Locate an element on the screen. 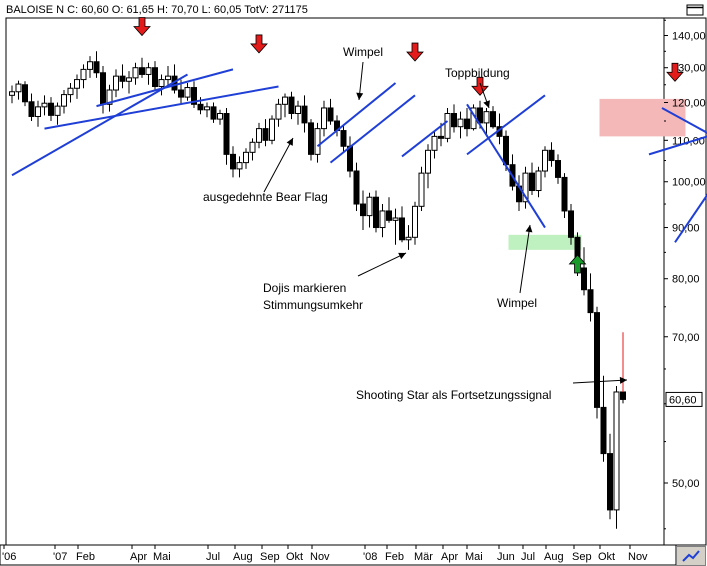  chart-tool-button is located at coordinates (691, 556).